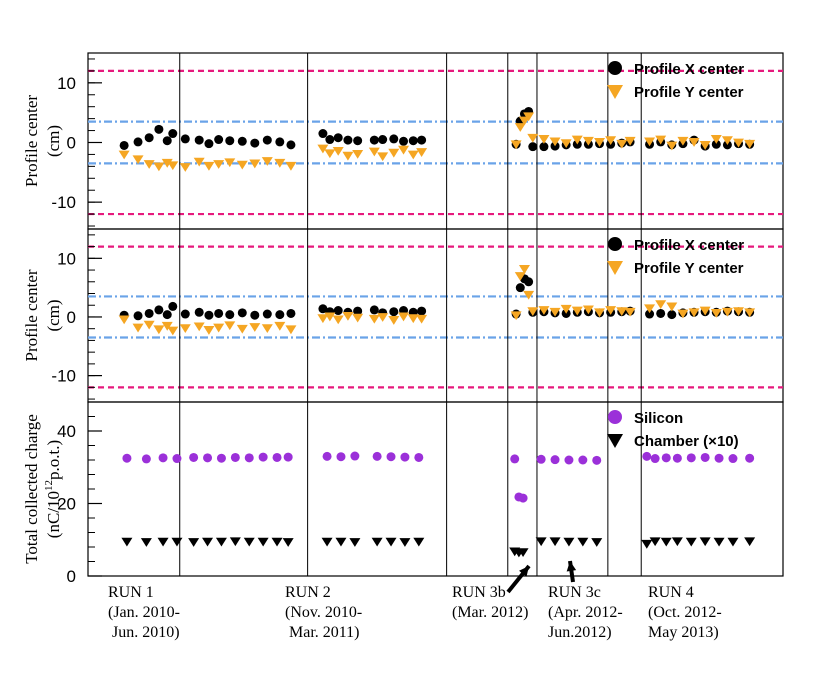  What do you see at coordinates (689, 268) in the screenshot?
I see `legend-label: Profile Y center` at bounding box center [689, 268].